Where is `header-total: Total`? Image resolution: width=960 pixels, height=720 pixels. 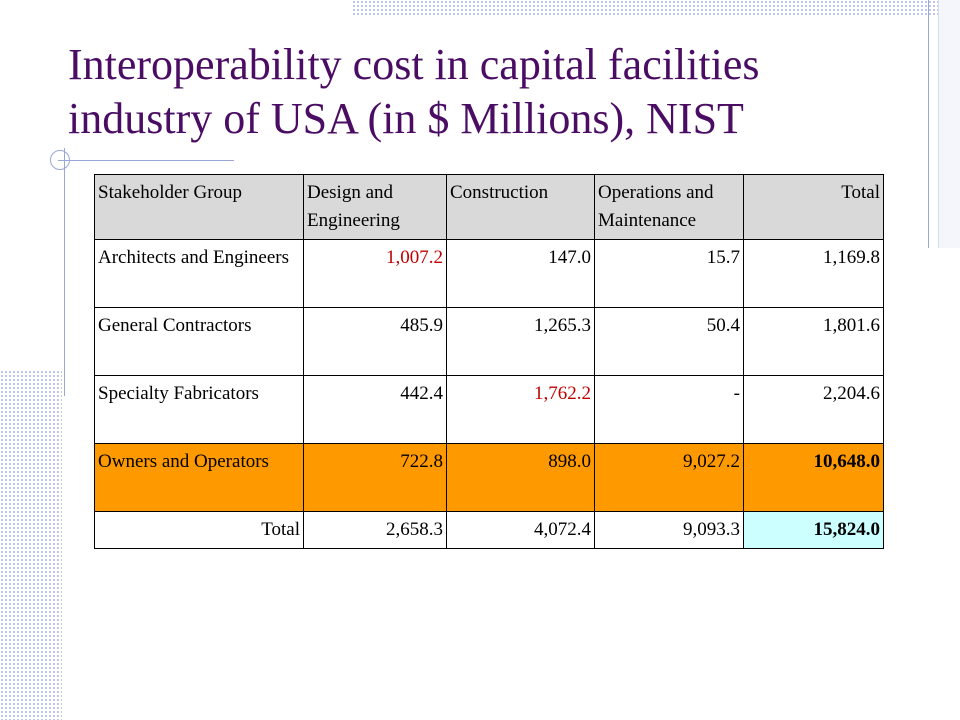 header-total: Total is located at coordinates (813, 207).